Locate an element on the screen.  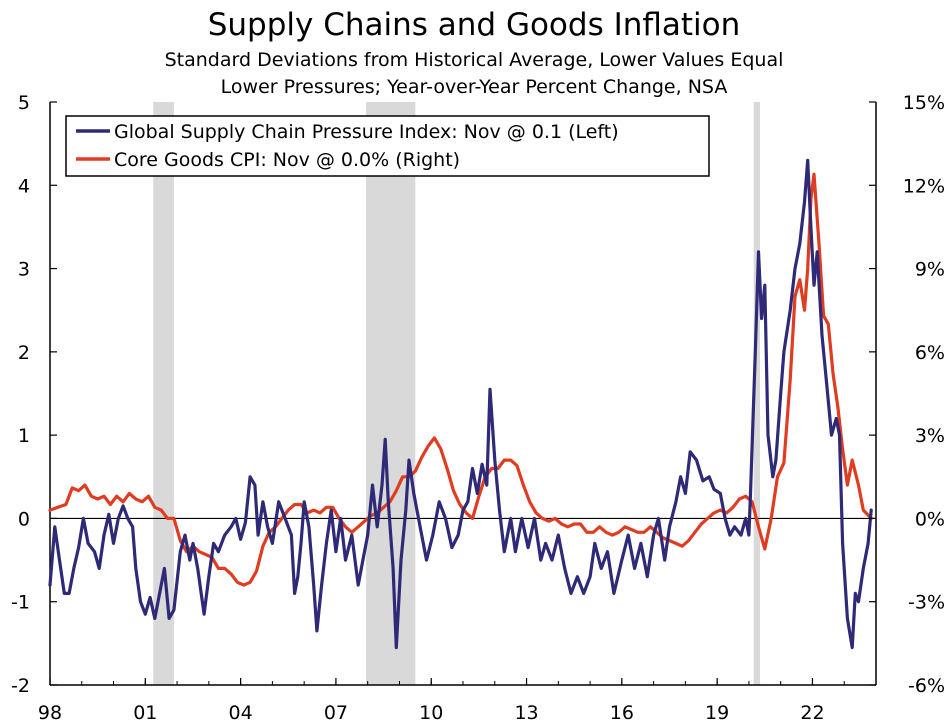
legend-box is located at coordinates (387, 146).